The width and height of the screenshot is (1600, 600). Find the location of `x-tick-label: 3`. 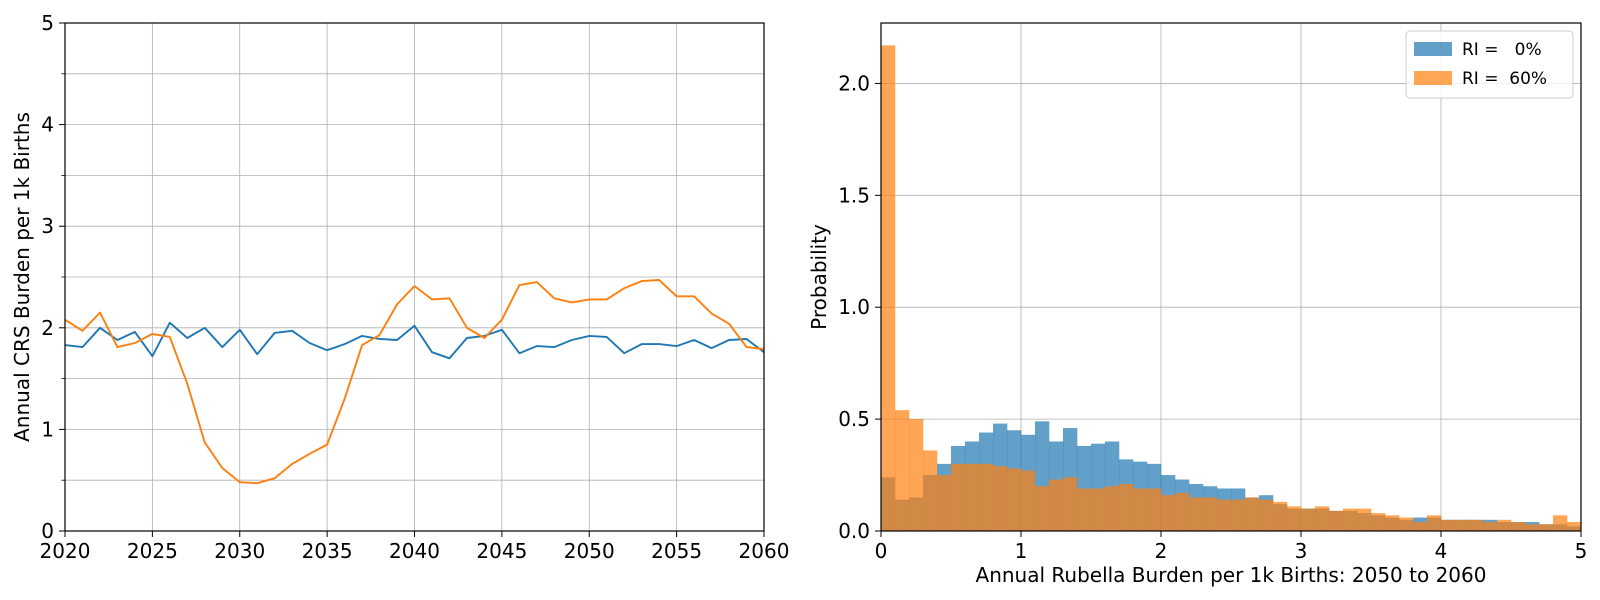

x-tick-label: 3 is located at coordinates (1301, 551).